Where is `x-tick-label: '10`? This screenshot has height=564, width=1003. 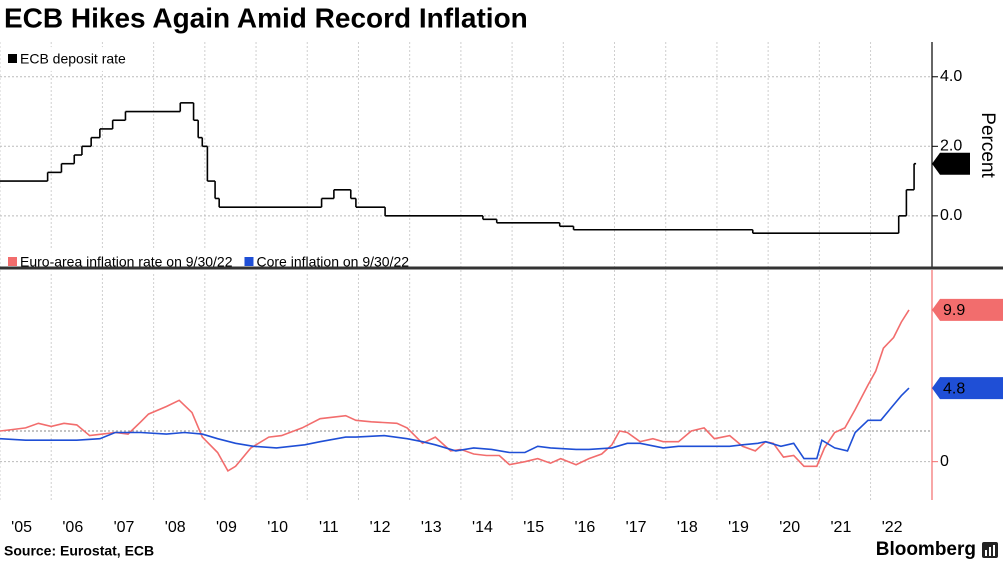
x-tick-label: '10 is located at coordinates (277, 527).